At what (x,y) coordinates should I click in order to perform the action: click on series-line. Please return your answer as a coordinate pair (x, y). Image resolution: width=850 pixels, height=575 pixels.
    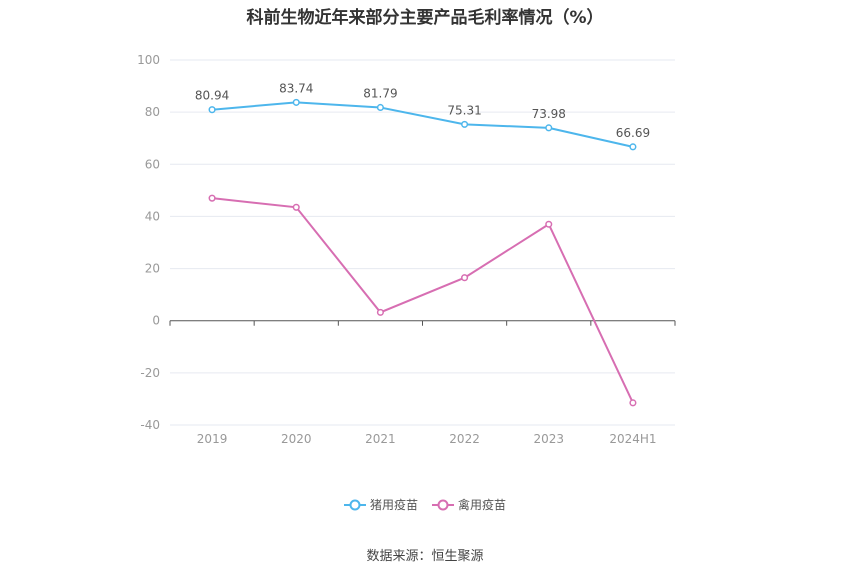
    Looking at the image, I should click on (422, 124).